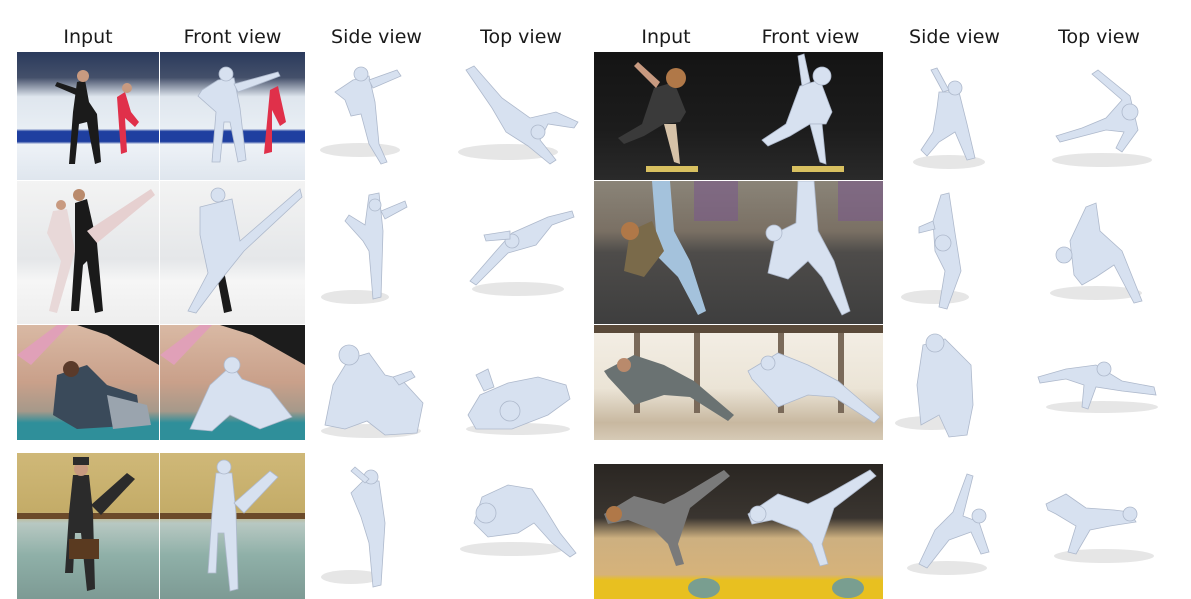 The height and width of the screenshot is (599, 1191). Describe the element at coordinates (810, 37) in the screenshot. I see `header-front-right: Front view` at that location.